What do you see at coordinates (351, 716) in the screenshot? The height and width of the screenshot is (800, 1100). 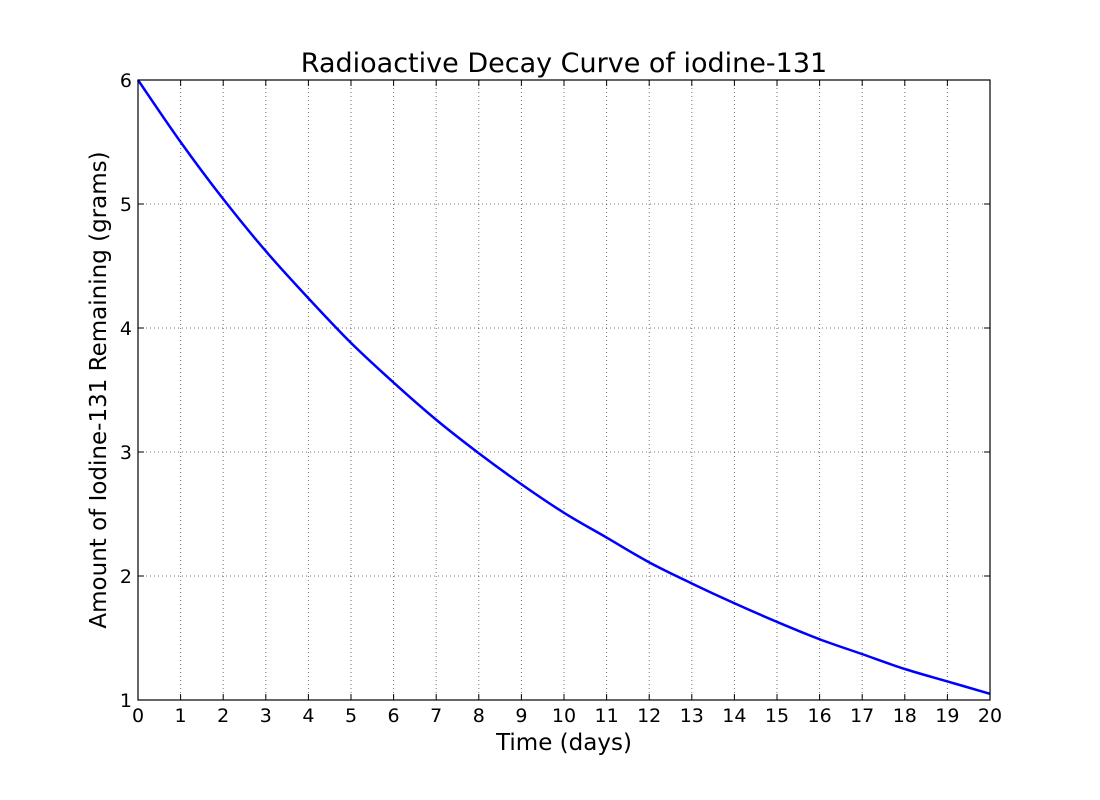 I see `x-tick-label: 5` at bounding box center [351, 716].